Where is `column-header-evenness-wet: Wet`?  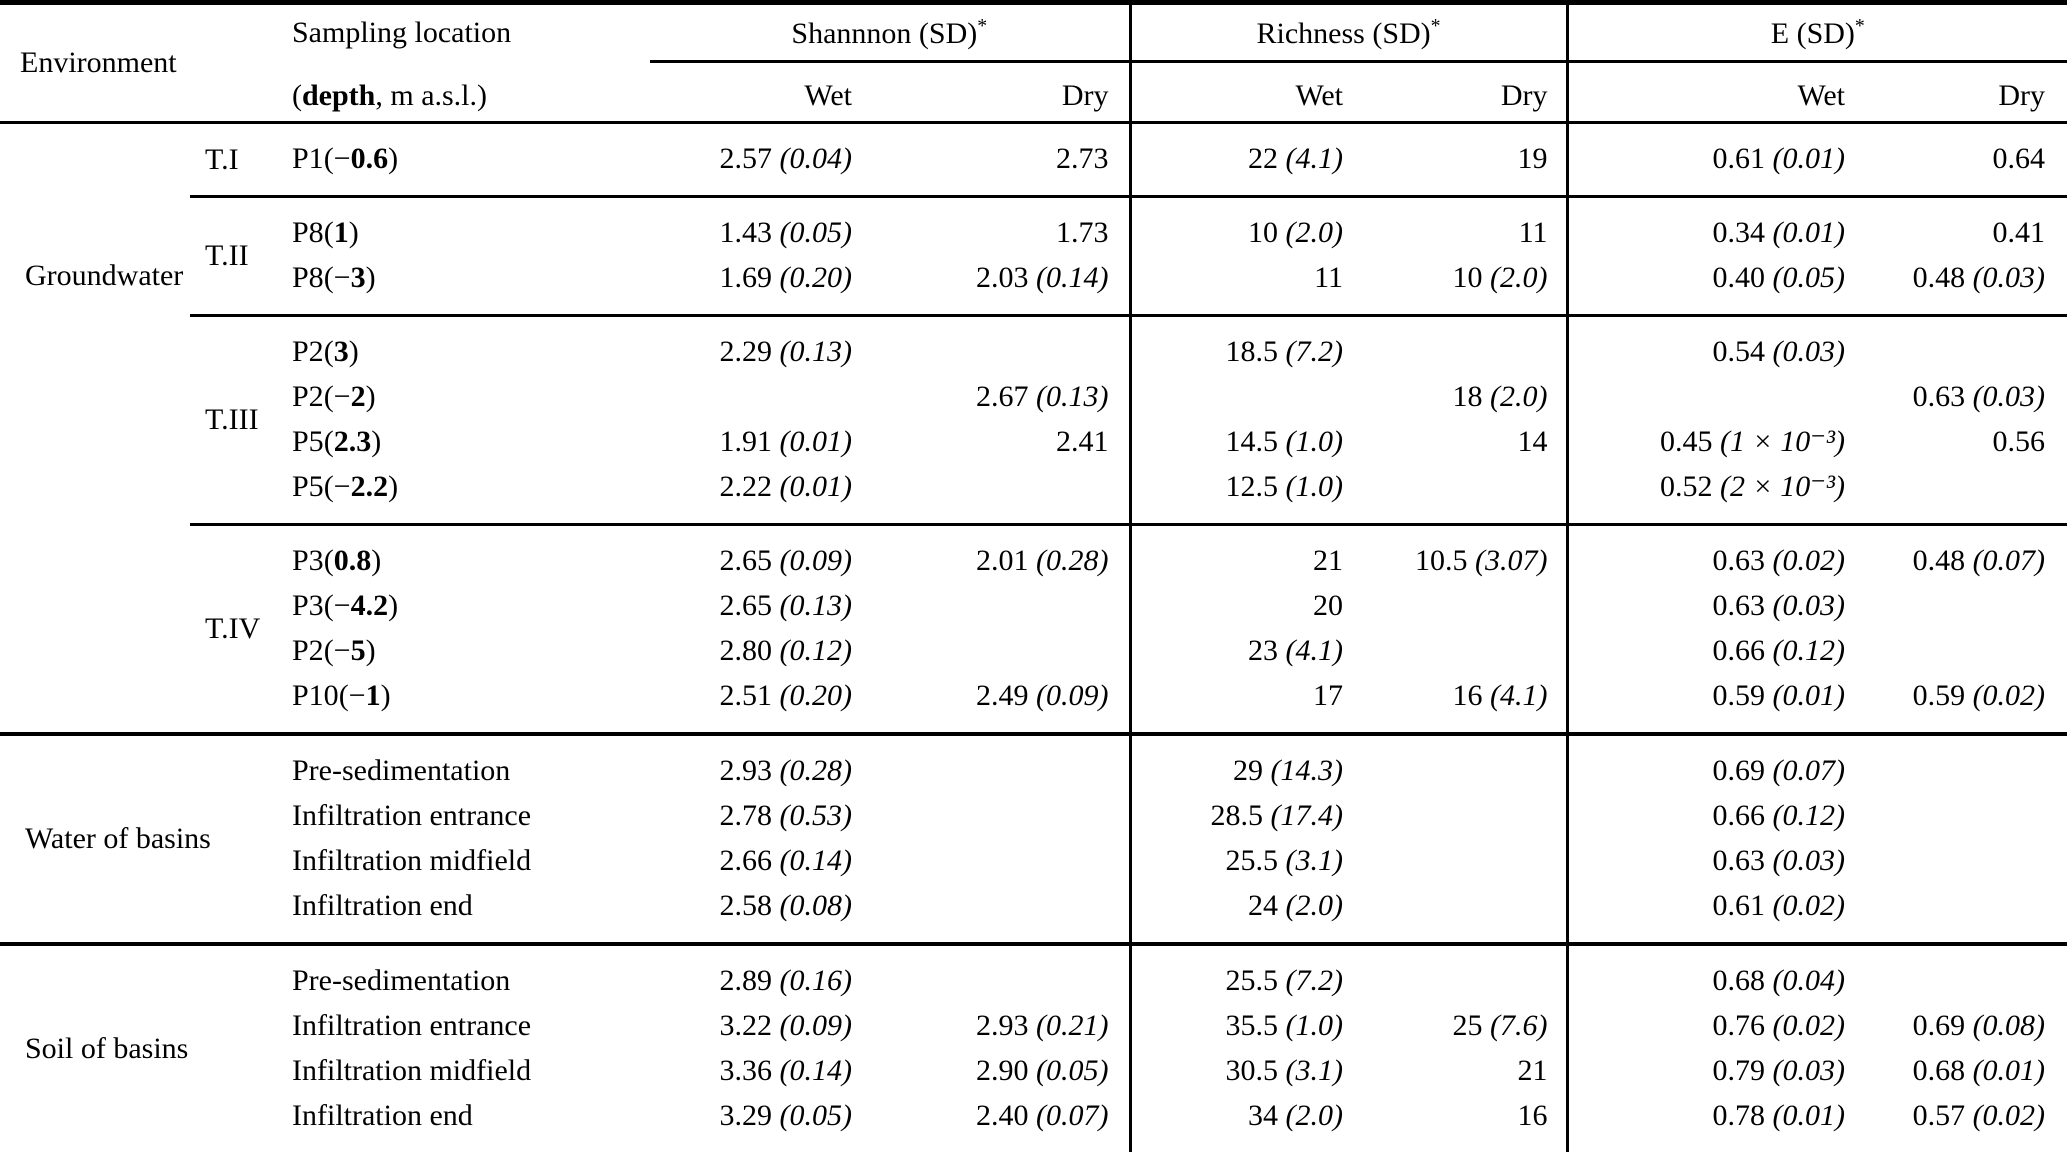 column-header-evenness-wet: Wet is located at coordinates (1821, 95).